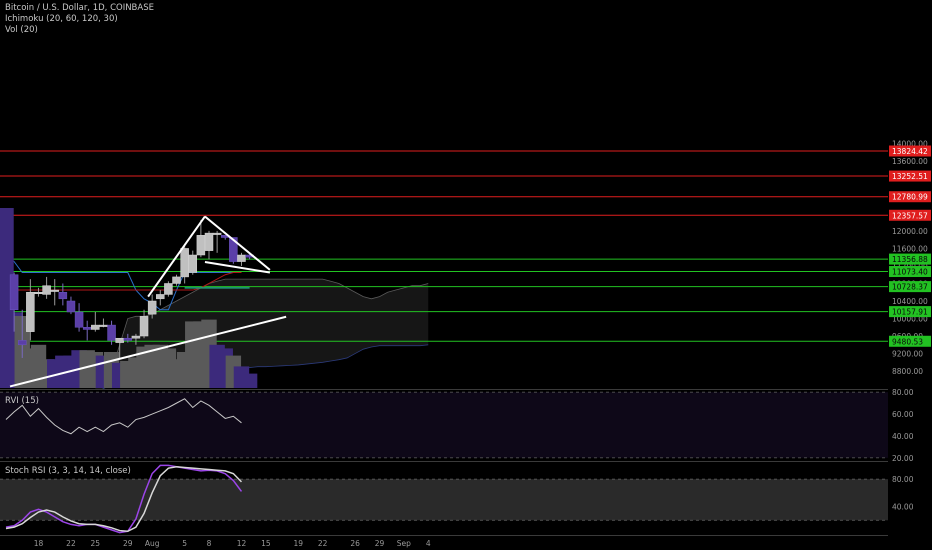  What do you see at coordinates (249, 380) in the screenshot?
I see `volume-bar` at bounding box center [249, 380].